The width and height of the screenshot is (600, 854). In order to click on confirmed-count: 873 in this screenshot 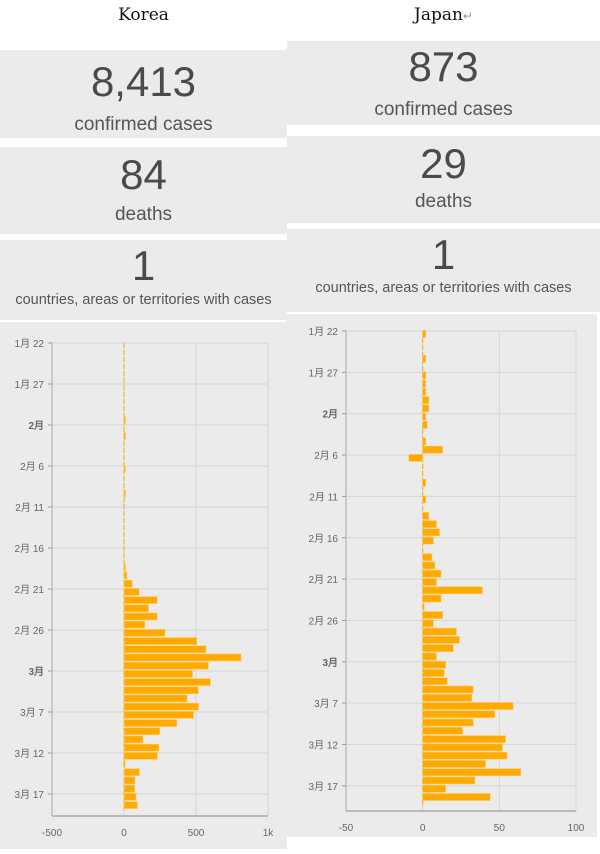, I will do `click(443, 66)`.